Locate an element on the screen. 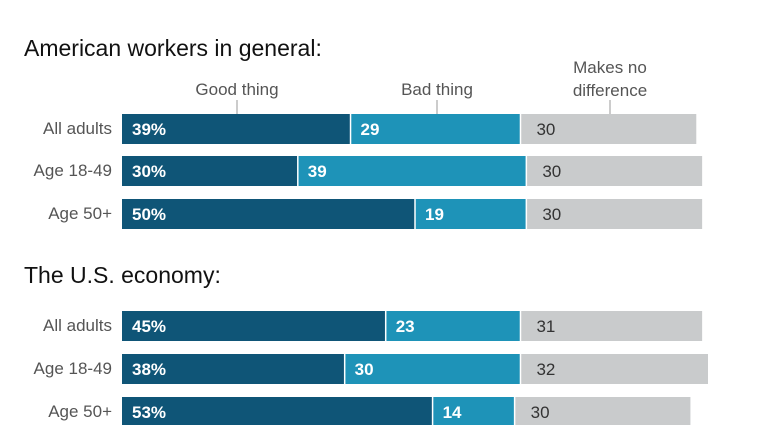 The image size is (775, 425). value-label-good-thing-age-50: 53% is located at coordinates (149, 412).